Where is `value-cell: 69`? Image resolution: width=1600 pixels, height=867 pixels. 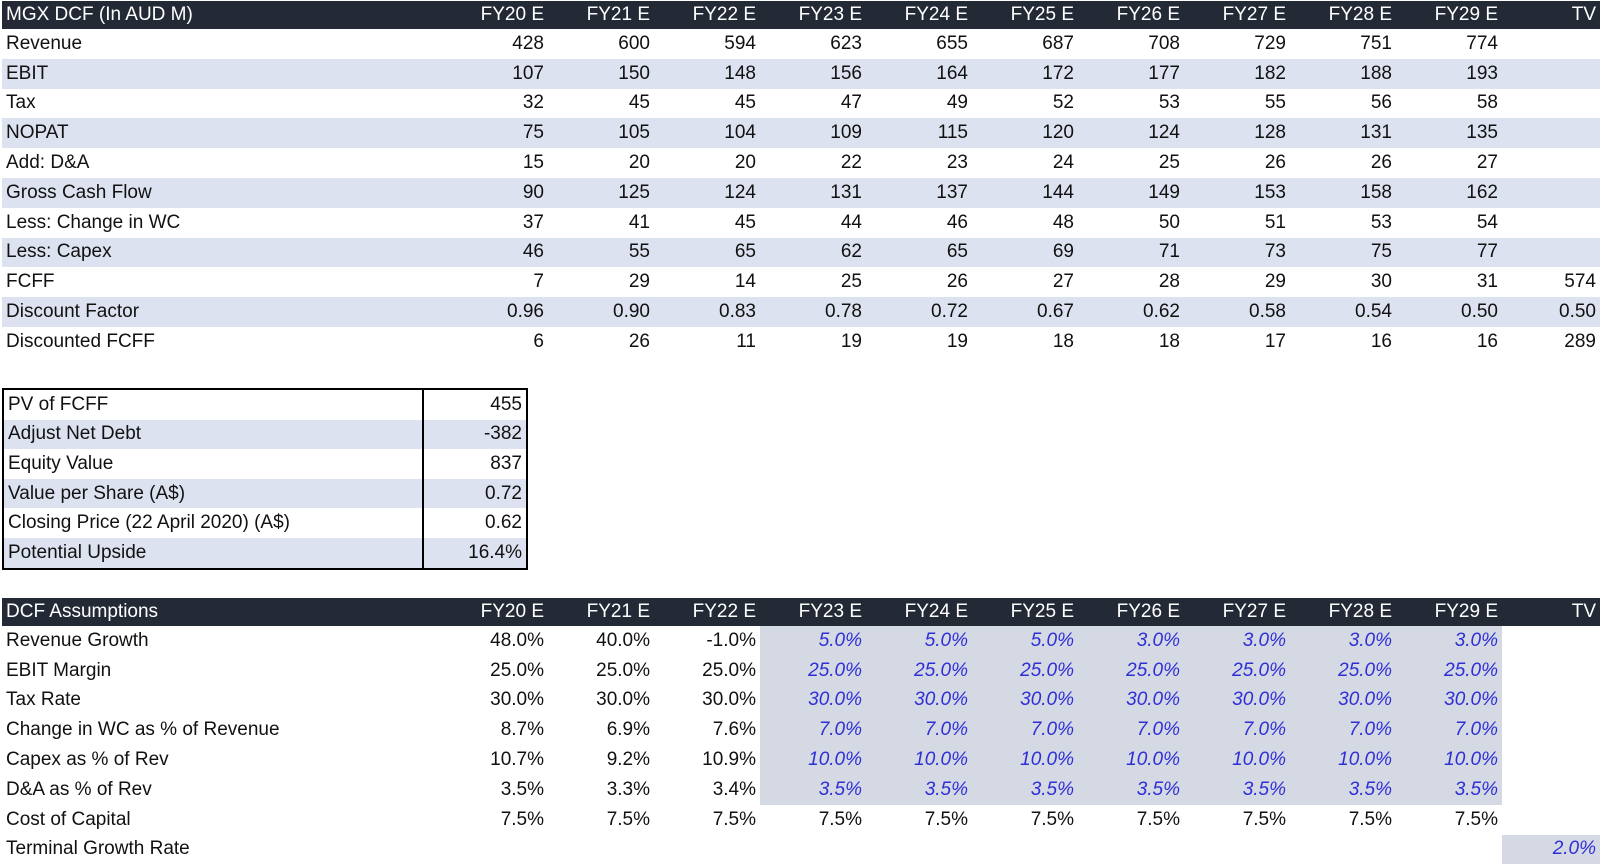
value-cell: 69 is located at coordinates (1025, 252).